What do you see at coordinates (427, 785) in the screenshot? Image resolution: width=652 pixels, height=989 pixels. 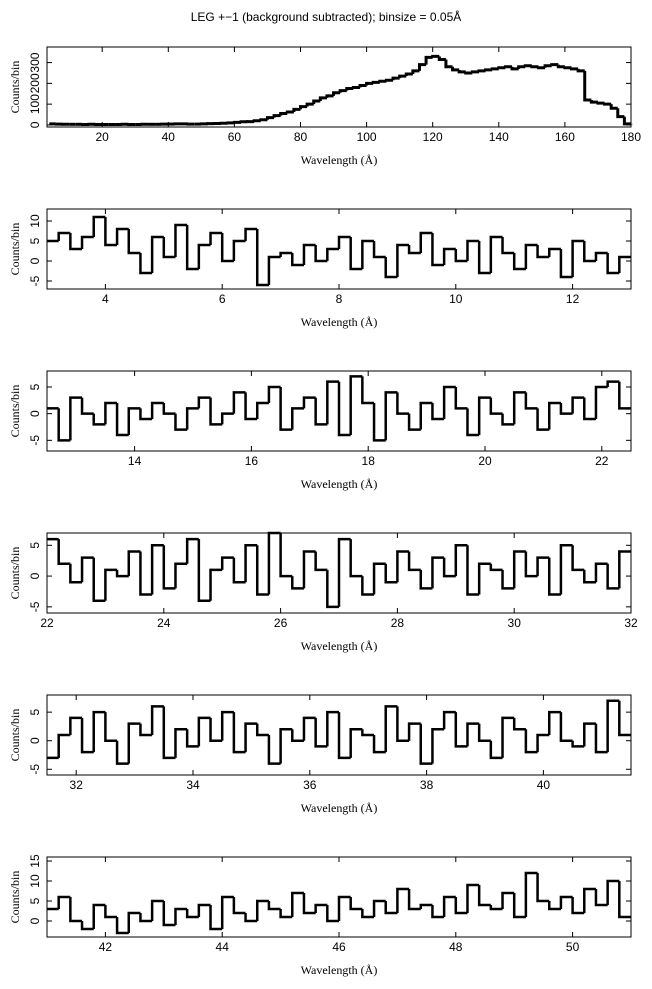 I see `x-tick-label: 38` at bounding box center [427, 785].